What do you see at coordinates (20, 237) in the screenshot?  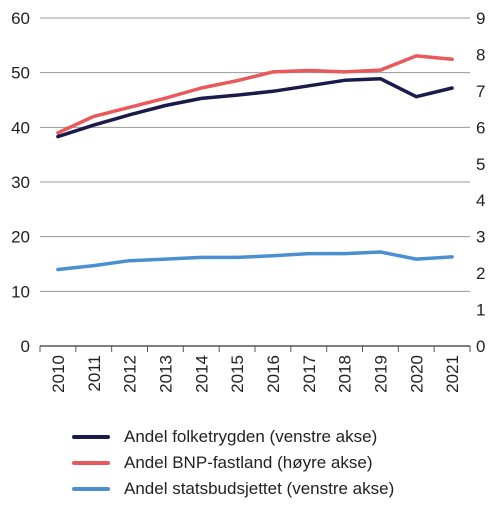 I see `left-tick-label: 20` at bounding box center [20, 237].